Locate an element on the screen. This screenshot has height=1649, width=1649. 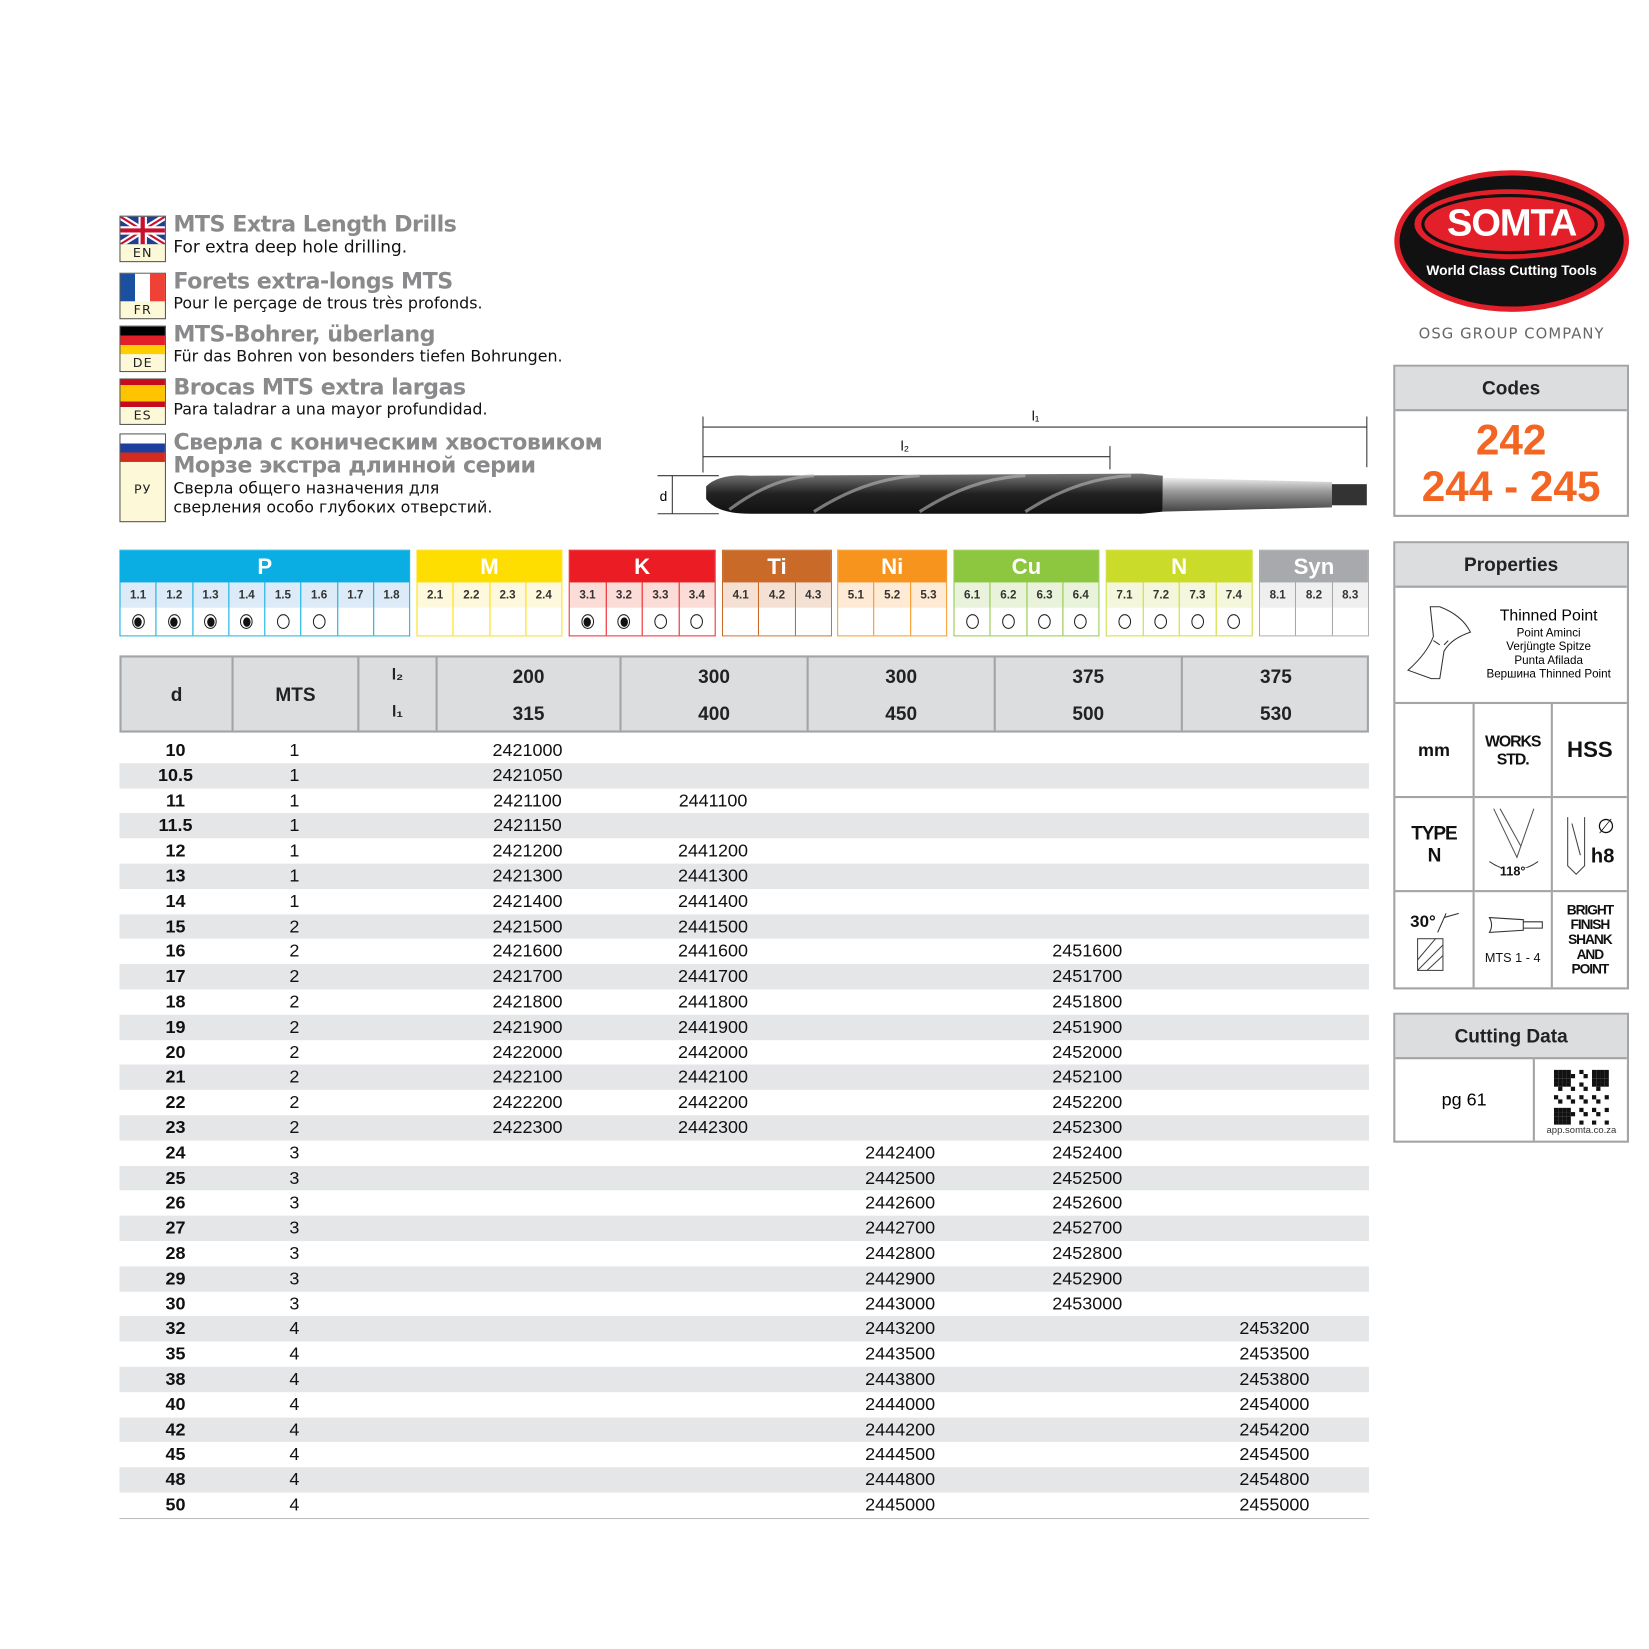
product-code-cell: 2452400 is located at coordinates (1087, 1152).